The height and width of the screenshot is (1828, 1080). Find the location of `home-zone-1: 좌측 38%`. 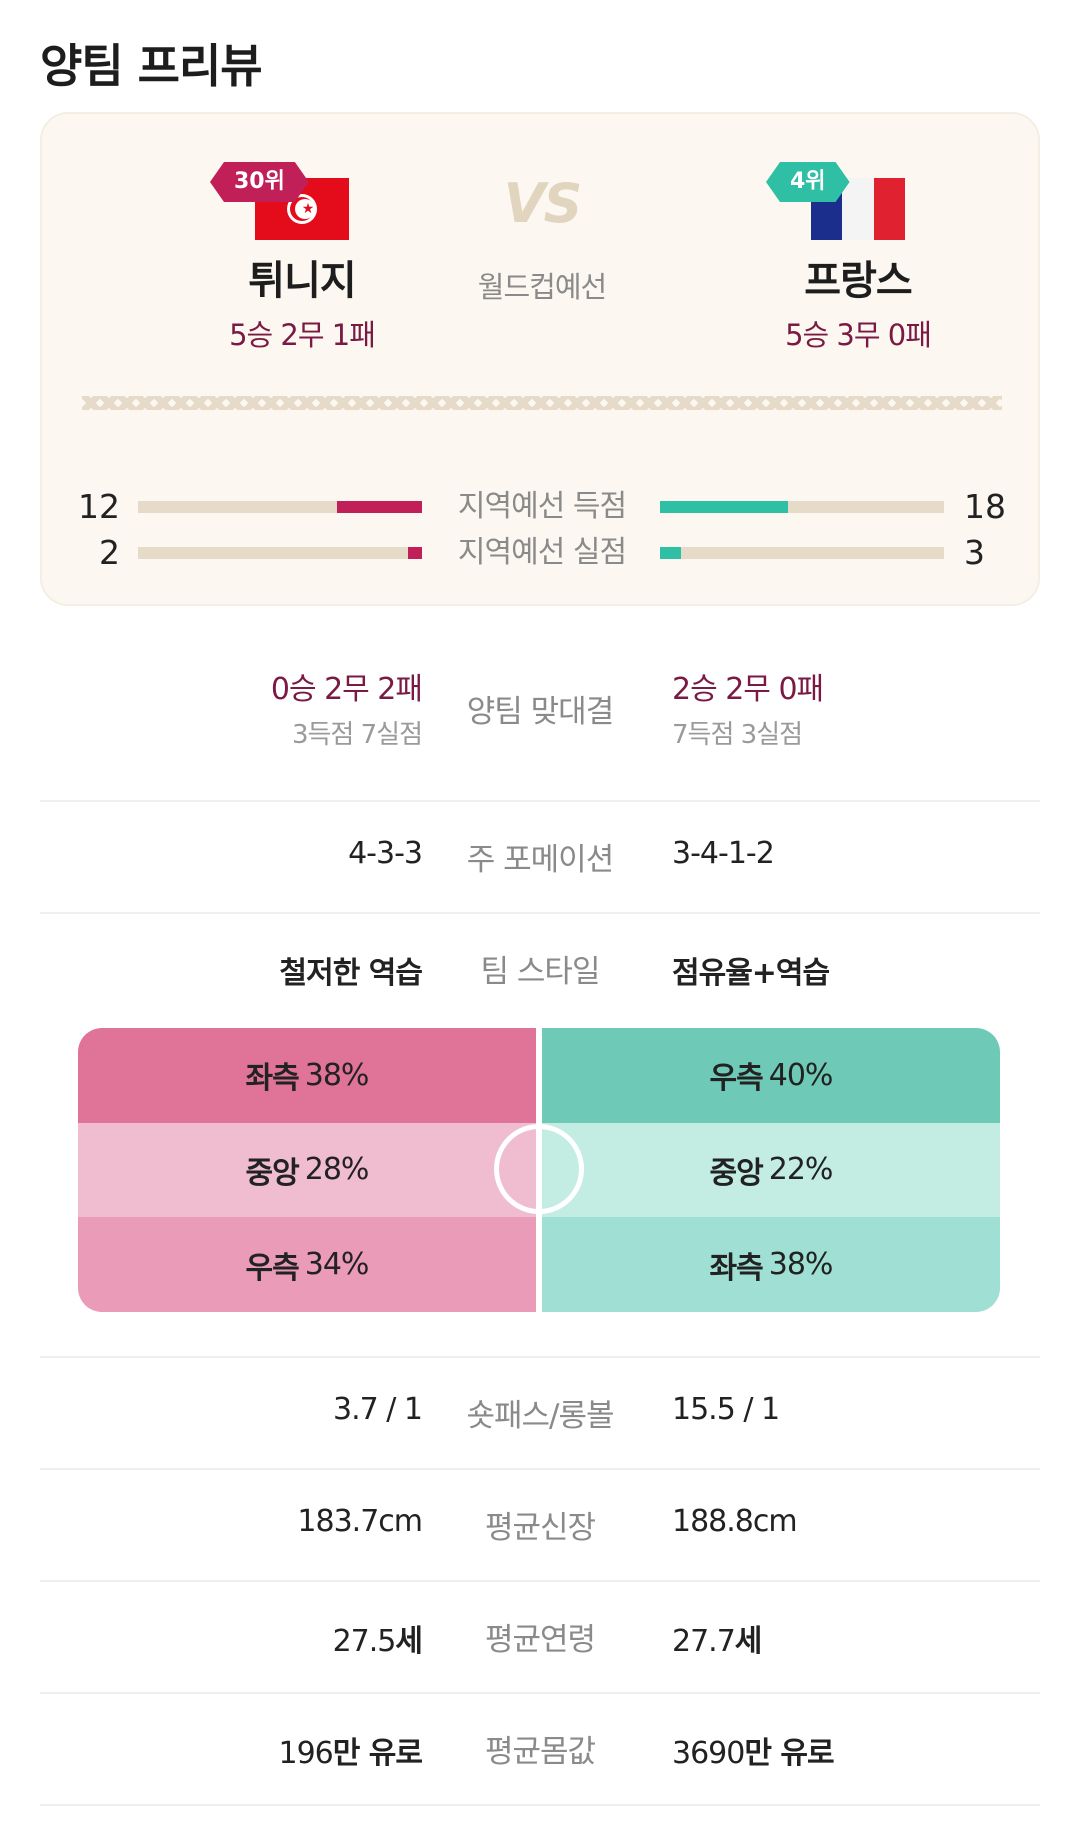

home-zone-1: 좌측 38% is located at coordinates (307, 1075).